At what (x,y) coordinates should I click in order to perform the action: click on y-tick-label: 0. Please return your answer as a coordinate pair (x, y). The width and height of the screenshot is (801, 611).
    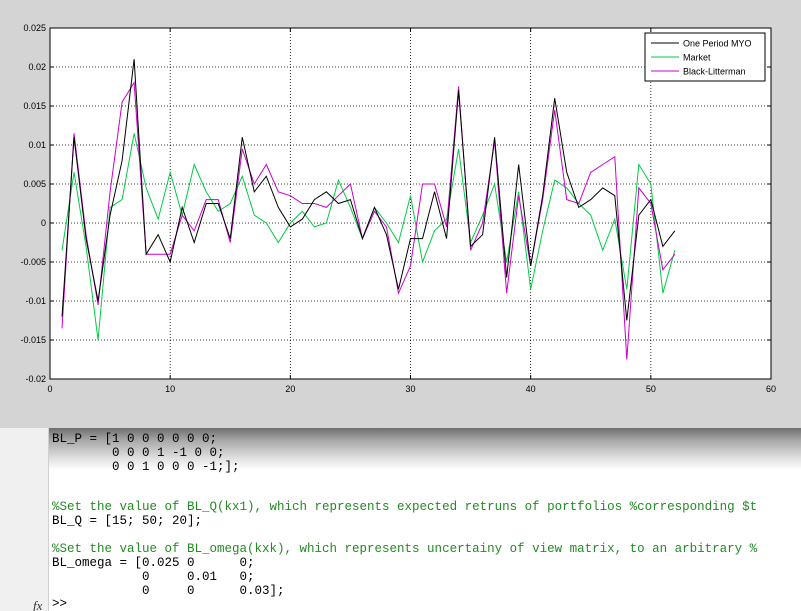
    Looking at the image, I should click on (43, 223).